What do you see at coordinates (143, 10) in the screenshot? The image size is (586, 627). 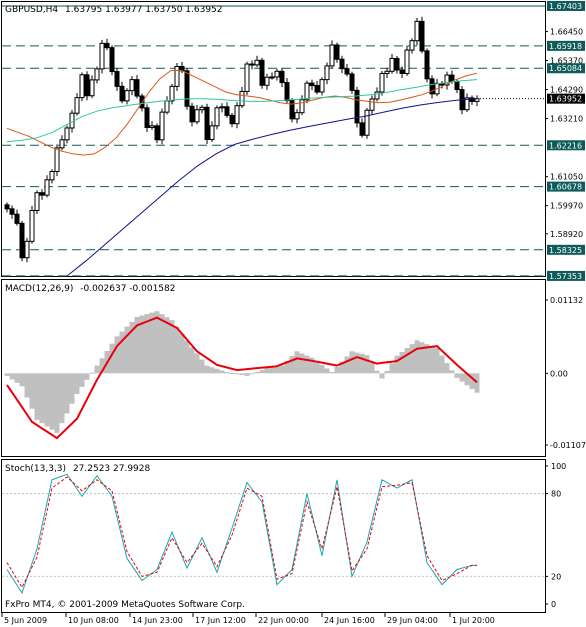 I see `ohlc-values: 1.63795 1.63977 1.63750 1.63952` at bounding box center [143, 10].